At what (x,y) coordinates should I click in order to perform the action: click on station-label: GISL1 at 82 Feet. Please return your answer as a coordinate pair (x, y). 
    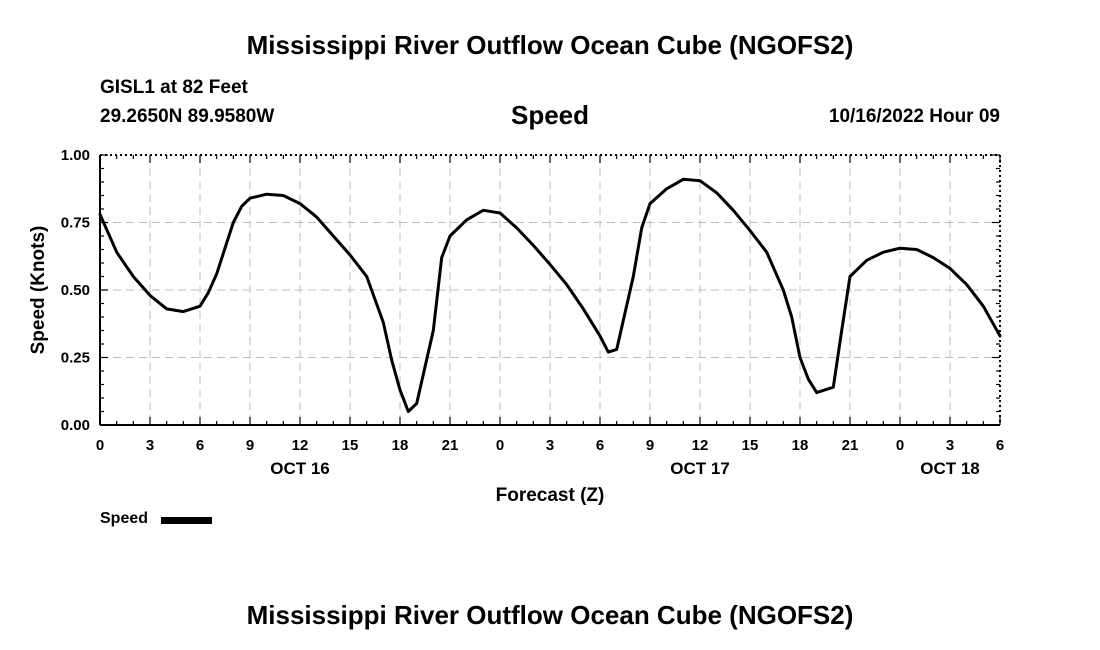
    Looking at the image, I should click on (174, 87).